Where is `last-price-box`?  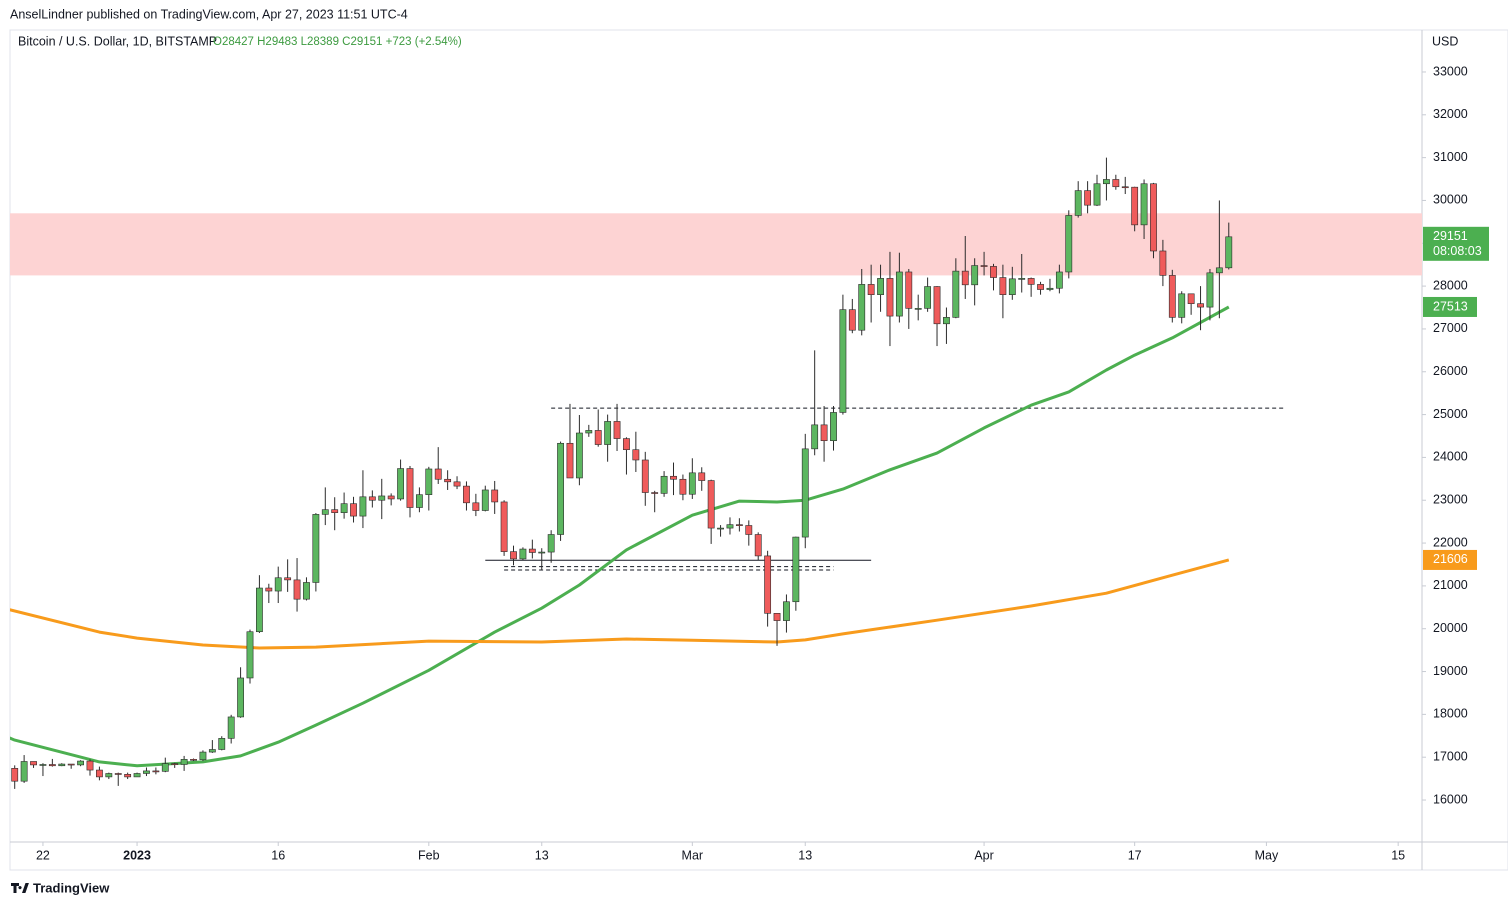
last-price-box is located at coordinates (1456, 243).